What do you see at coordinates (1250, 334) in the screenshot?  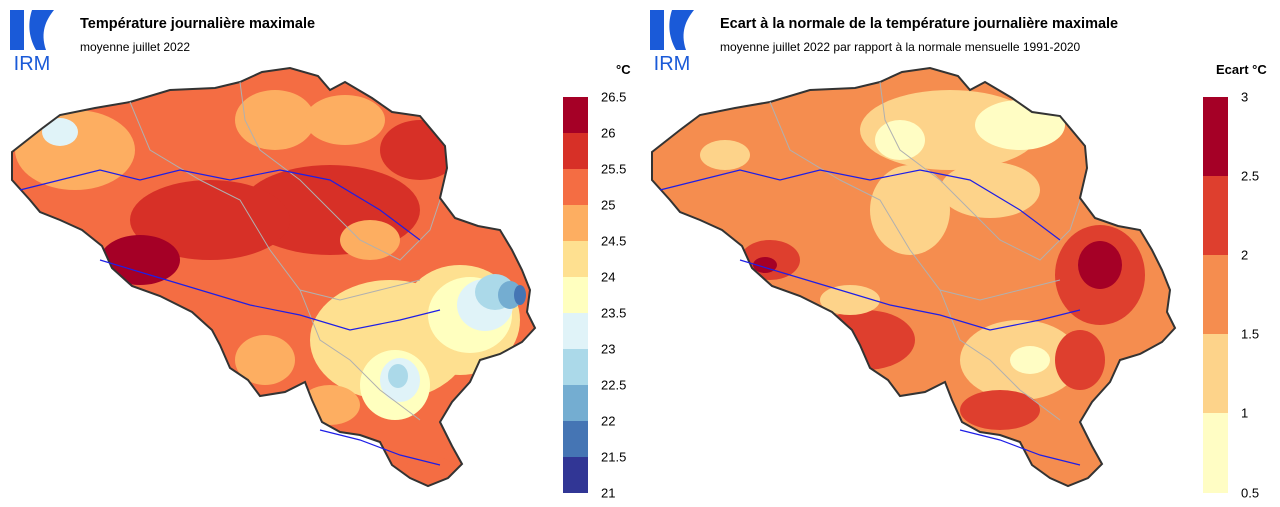 I see `legend-label: 1.5` at bounding box center [1250, 334].